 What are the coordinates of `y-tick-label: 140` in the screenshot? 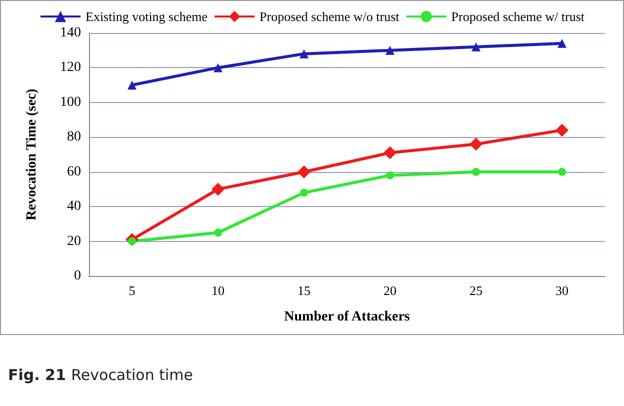 It's located at (70, 33).